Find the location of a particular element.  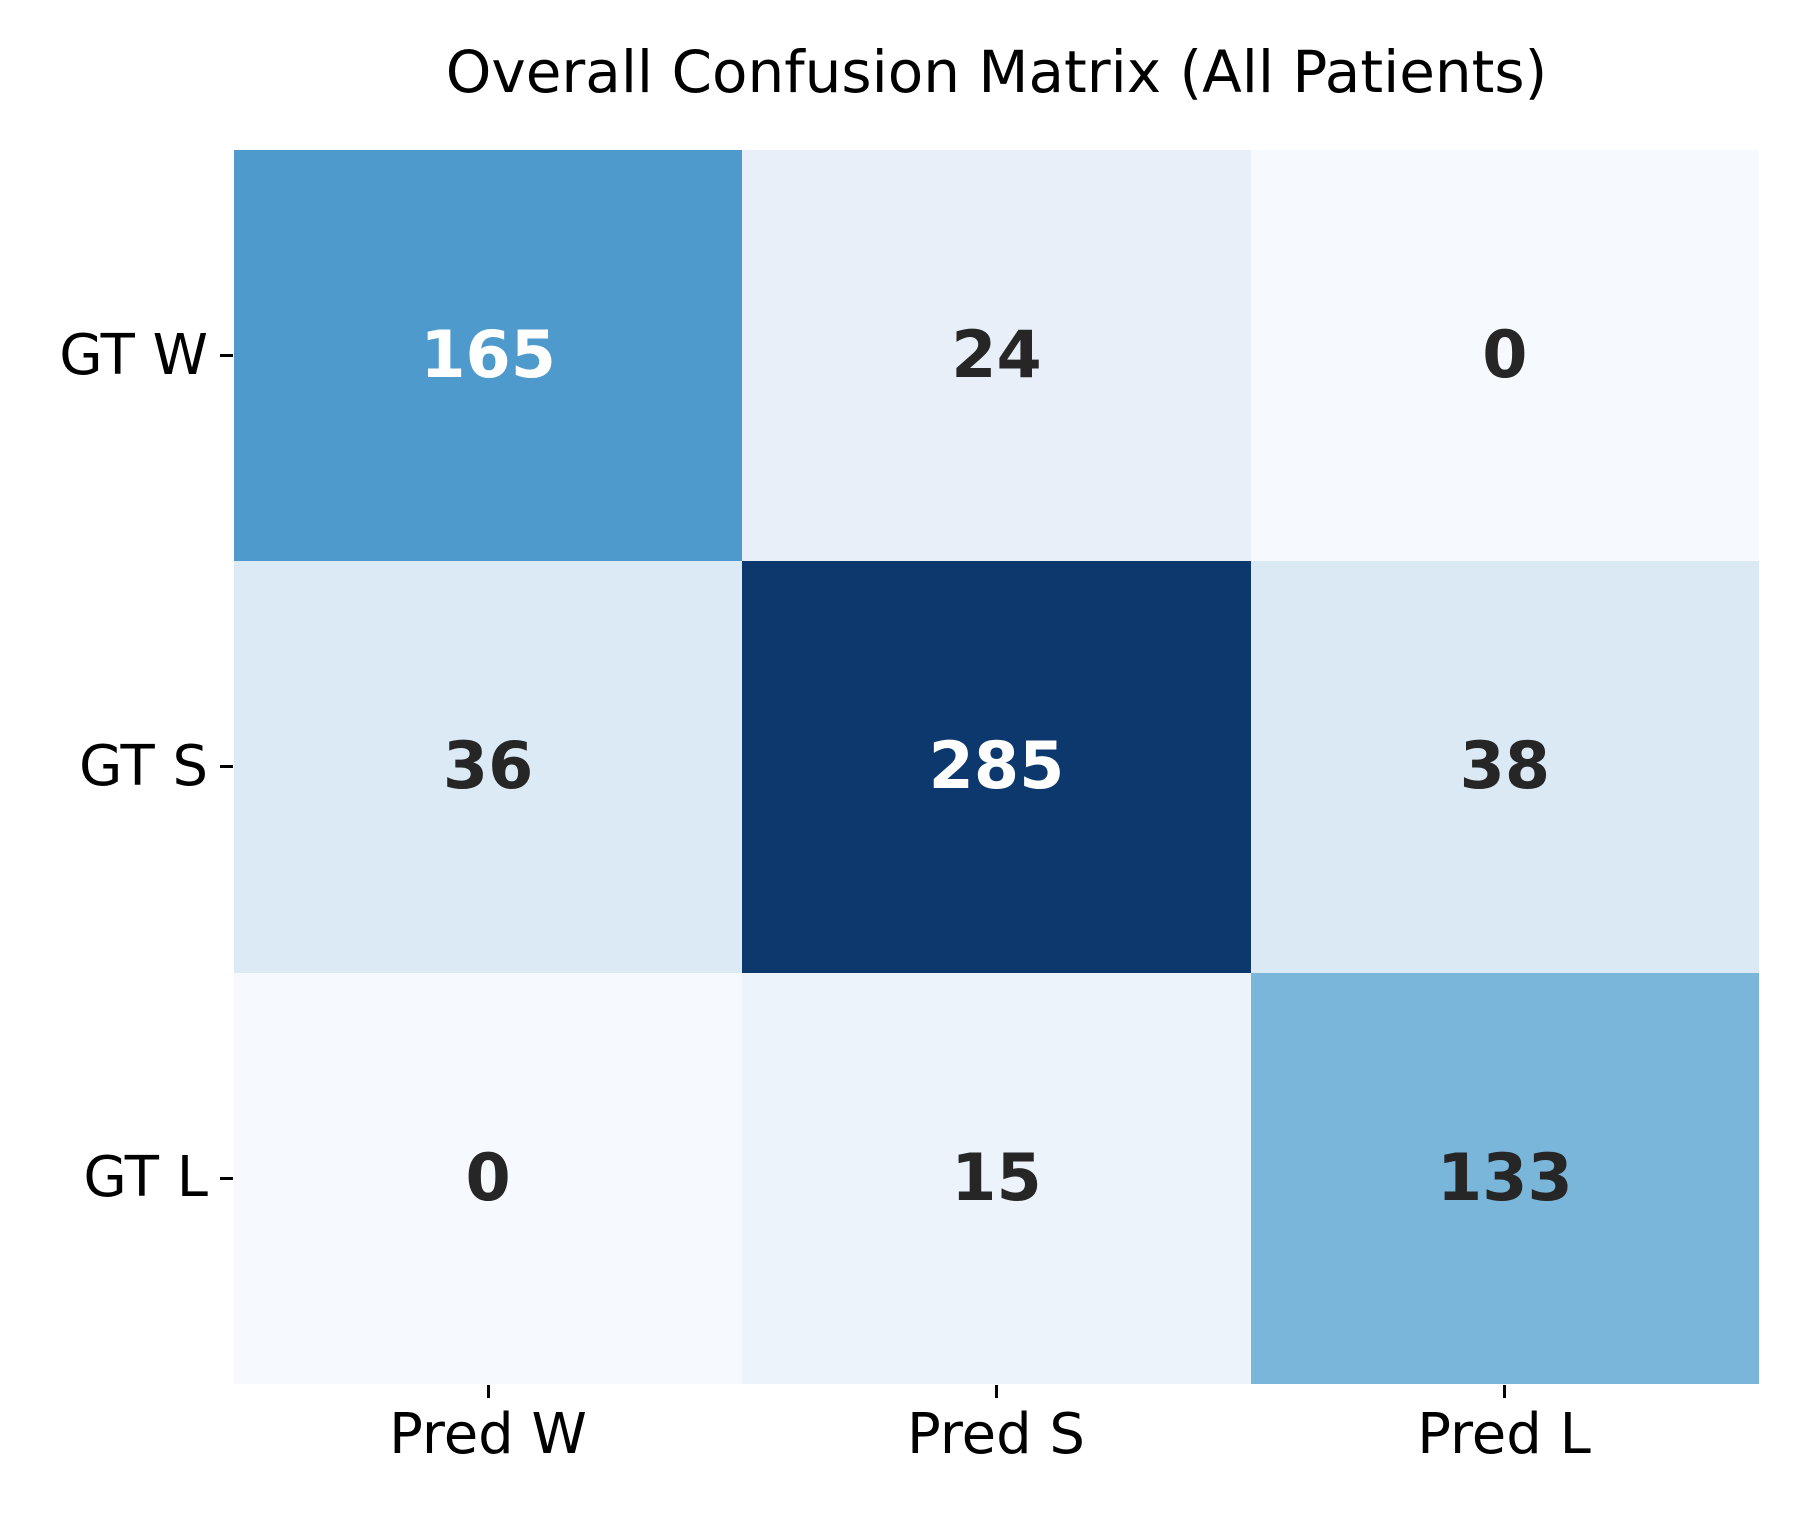

y-tick-label-gt-l: GT L is located at coordinates (145, 1177).